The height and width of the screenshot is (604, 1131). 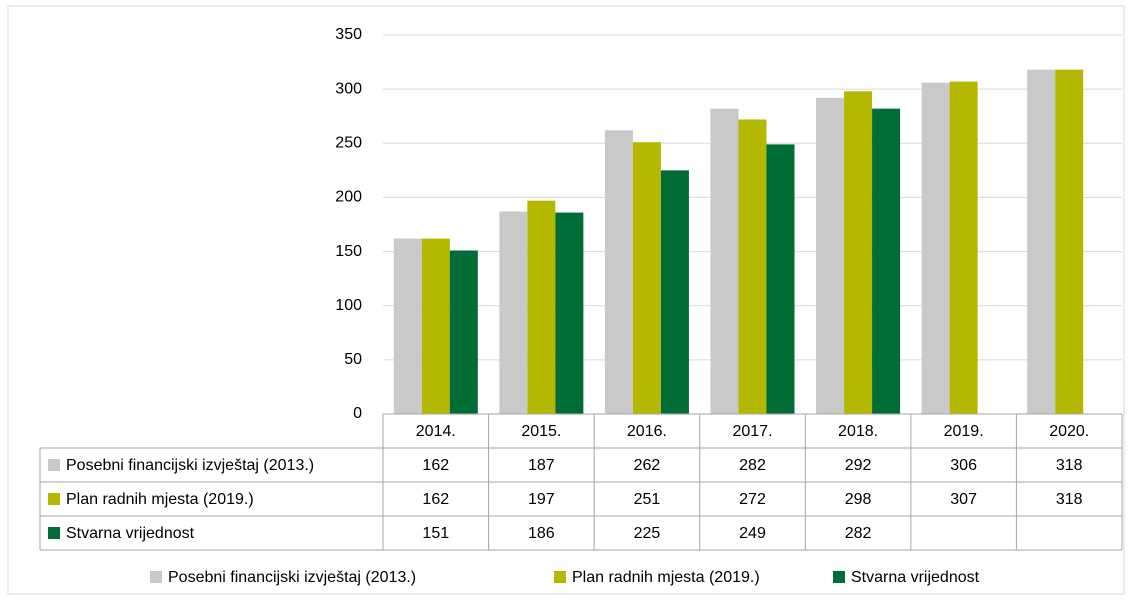 I want to click on table-value: 249, so click(x=752, y=533).